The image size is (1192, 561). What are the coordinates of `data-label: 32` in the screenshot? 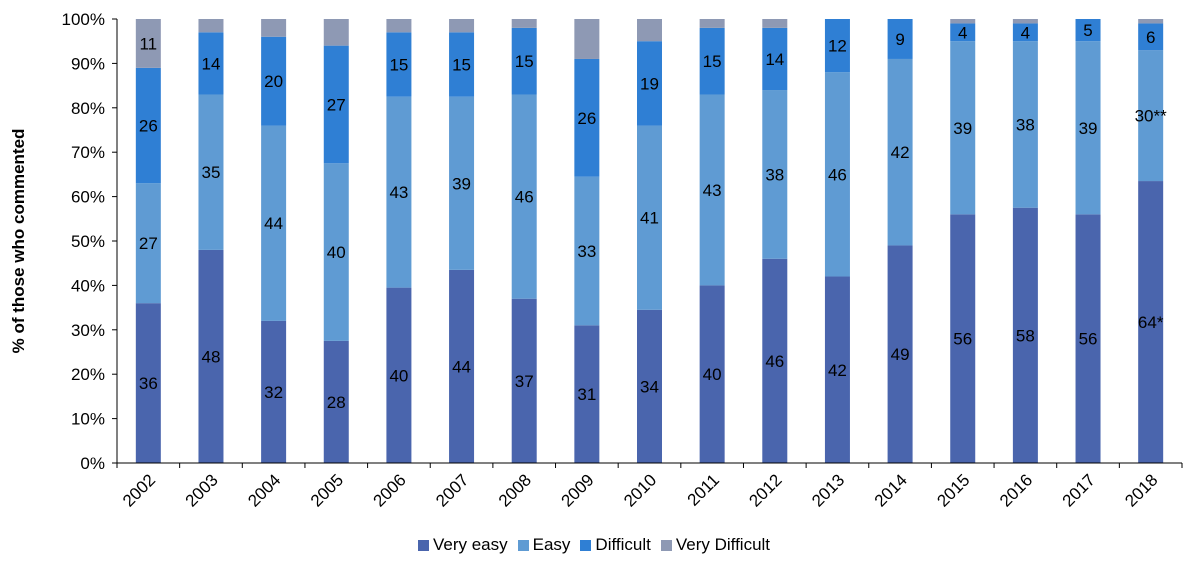 It's located at (273, 392).